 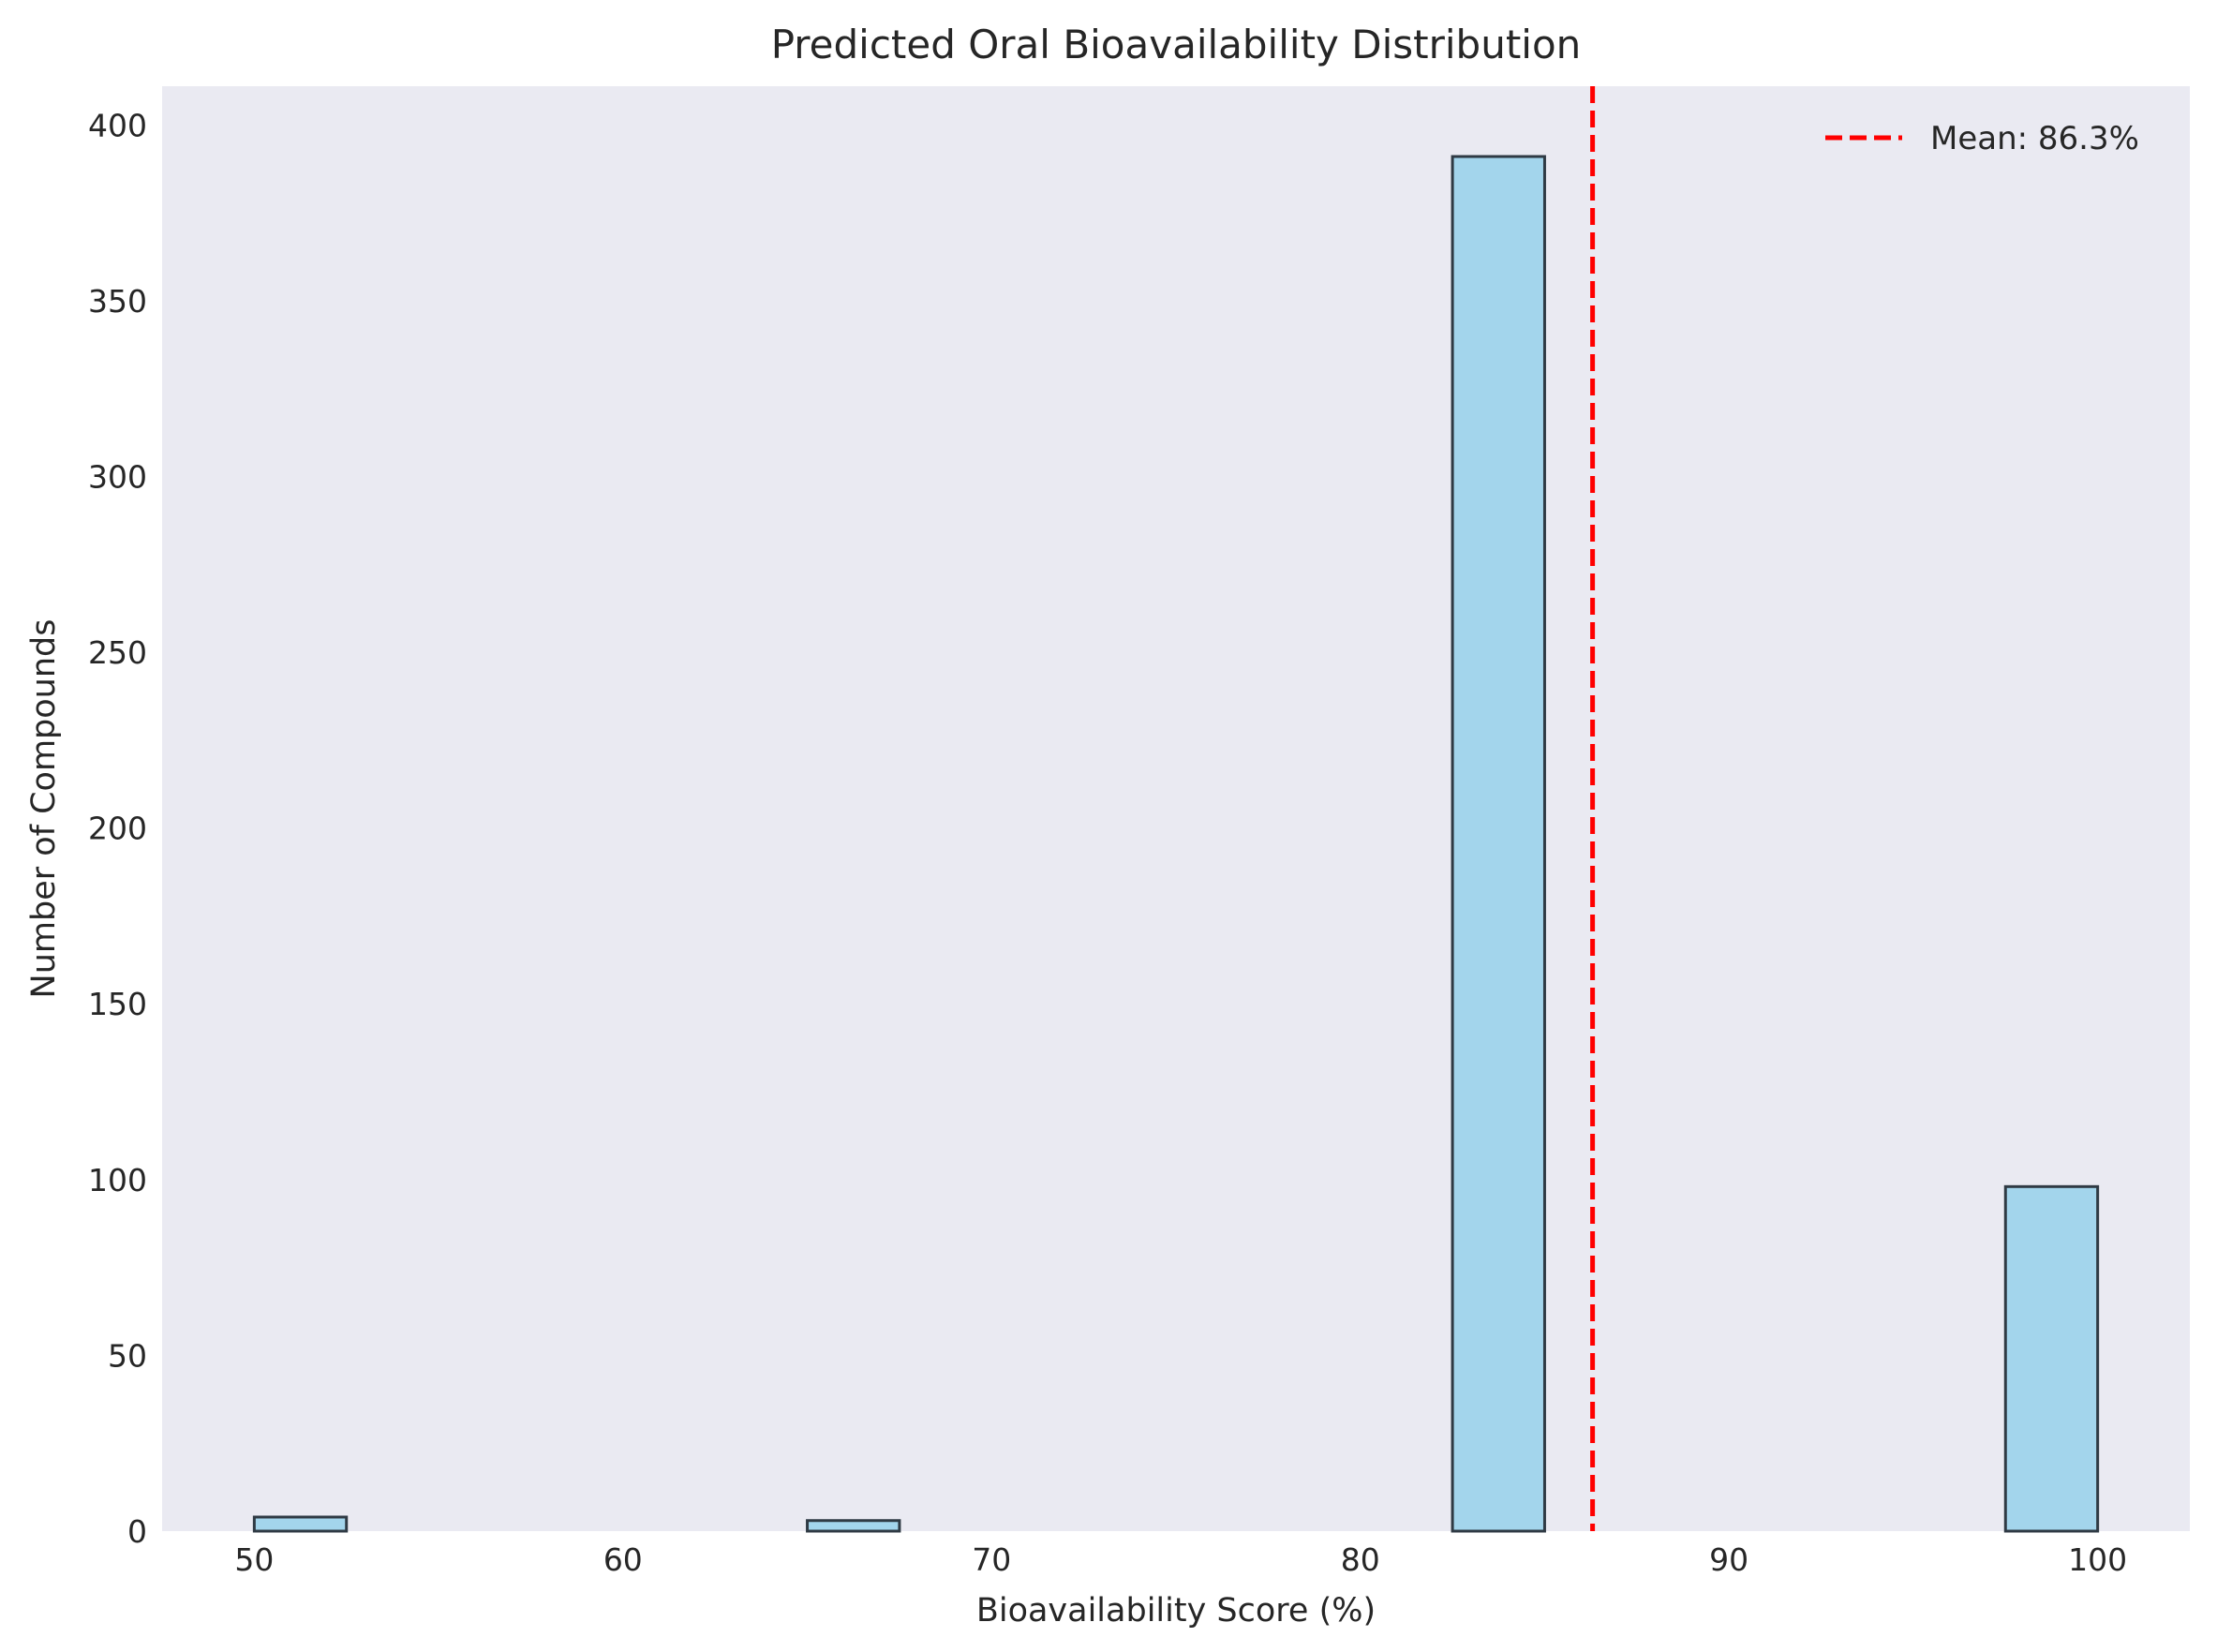 I want to click on legend-mean-label: Mean: 86.3%, so click(x=2034, y=138).